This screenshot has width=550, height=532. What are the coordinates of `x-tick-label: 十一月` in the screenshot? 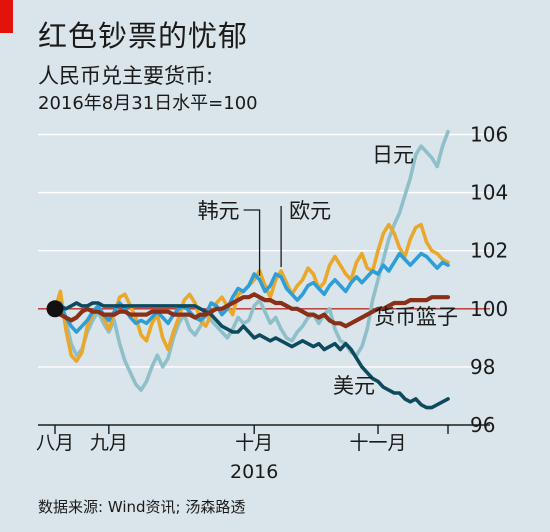 It's located at (378, 443).